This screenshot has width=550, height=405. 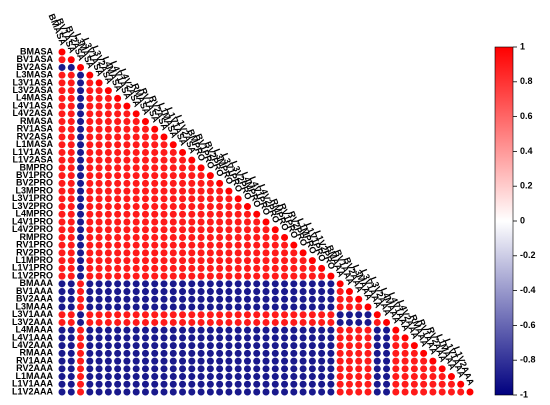 What do you see at coordinates (37, 283) in the screenshot?
I see `row-label: BMAAA` at bounding box center [37, 283].